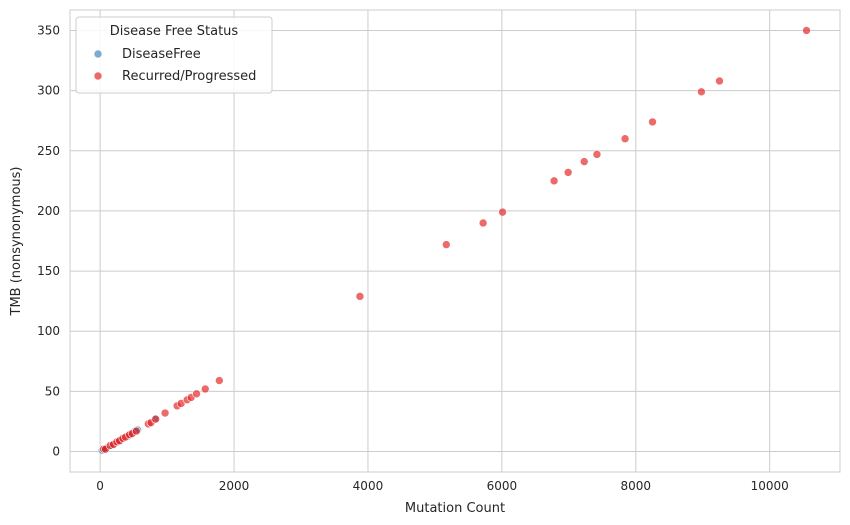 Image resolution: width=850 pixels, height=525 pixels. What do you see at coordinates (48, 240) in the screenshot?
I see `y-tick-labels: 0 50 100 150 200 250 300 350` at bounding box center [48, 240].